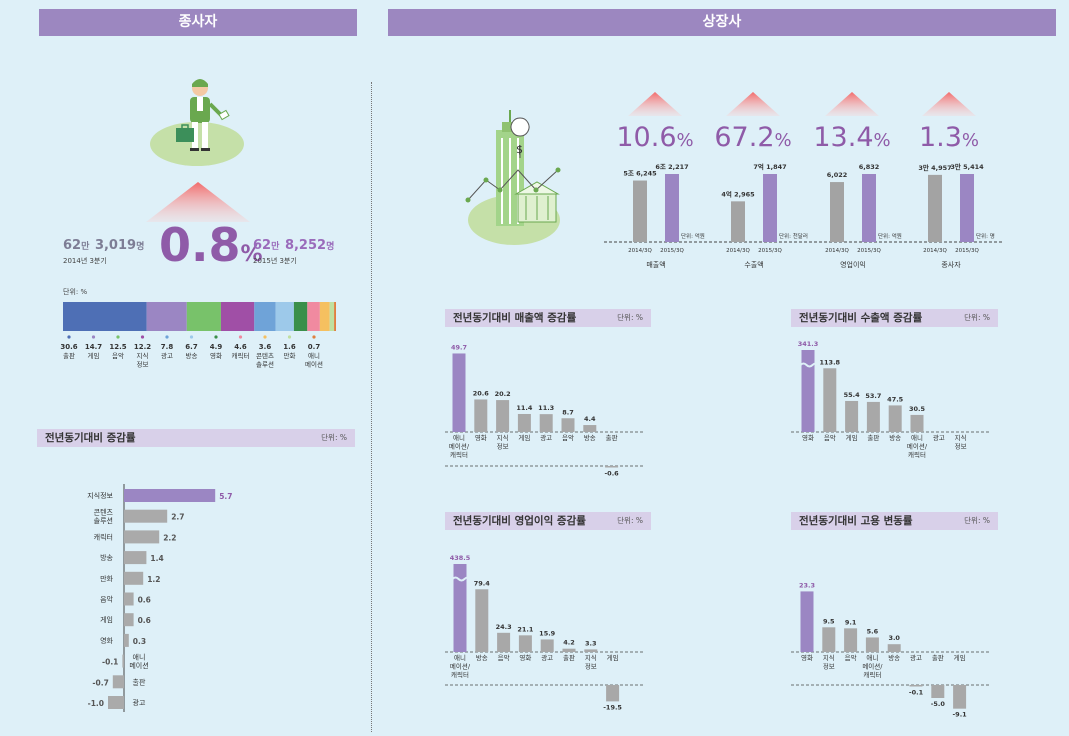  What do you see at coordinates (938, 704) in the screenshot?
I see `bar-value-label: -5.0` at bounding box center [938, 704].